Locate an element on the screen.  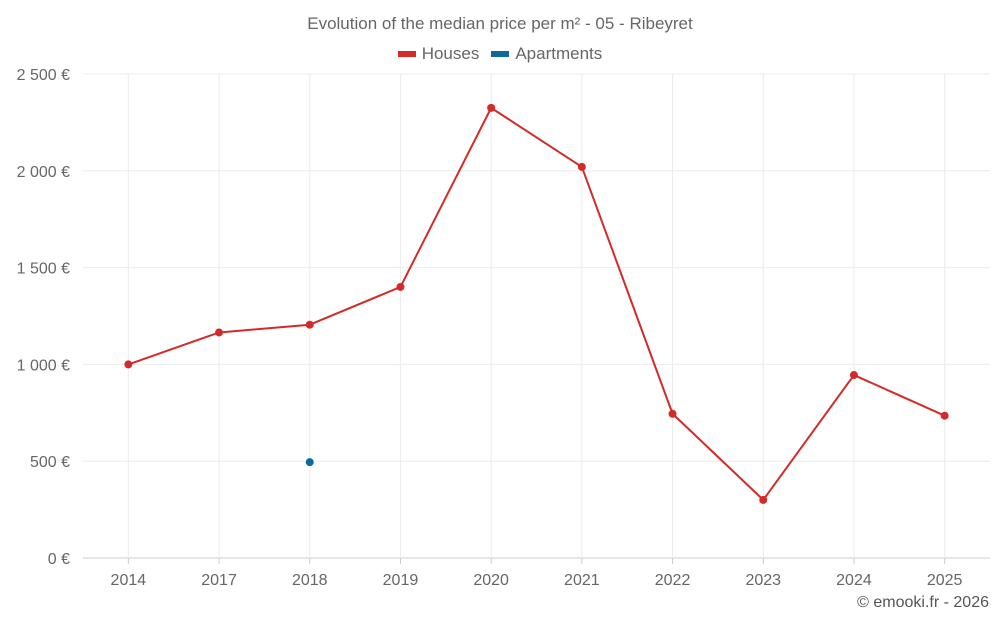
x-tick-label: 2025 is located at coordinates (945, 580).